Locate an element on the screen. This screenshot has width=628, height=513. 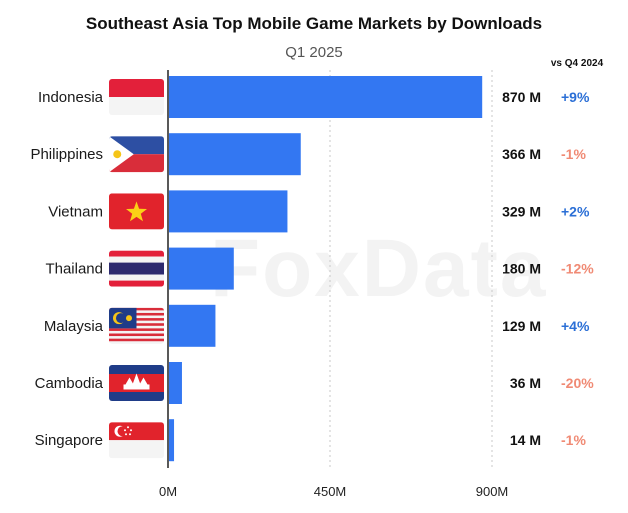
value-label: 366 M is located at coordinates (521, 154).